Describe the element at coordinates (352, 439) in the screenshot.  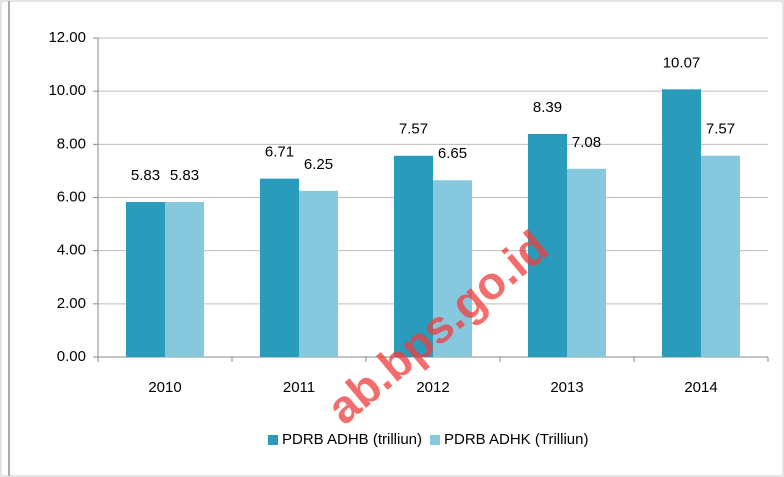
I see `legend-label: PDRB ADHB (trilliun)` at that location.